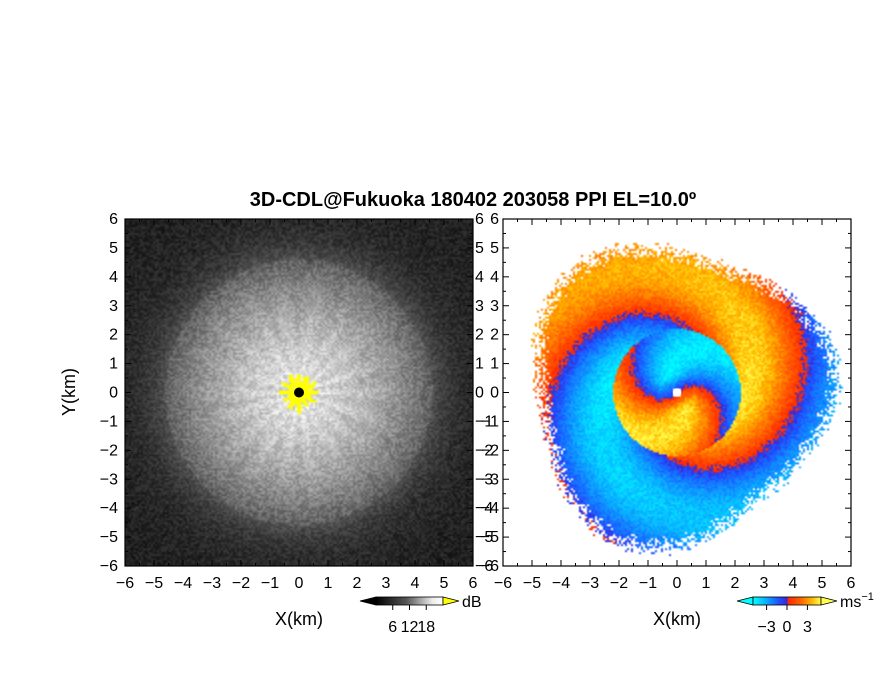 The height and width of the screenshot is (680, 880). Describe the element at coordinates (484, 450) in the screenshot. I see `y-tick-label-right: −2` at that location.